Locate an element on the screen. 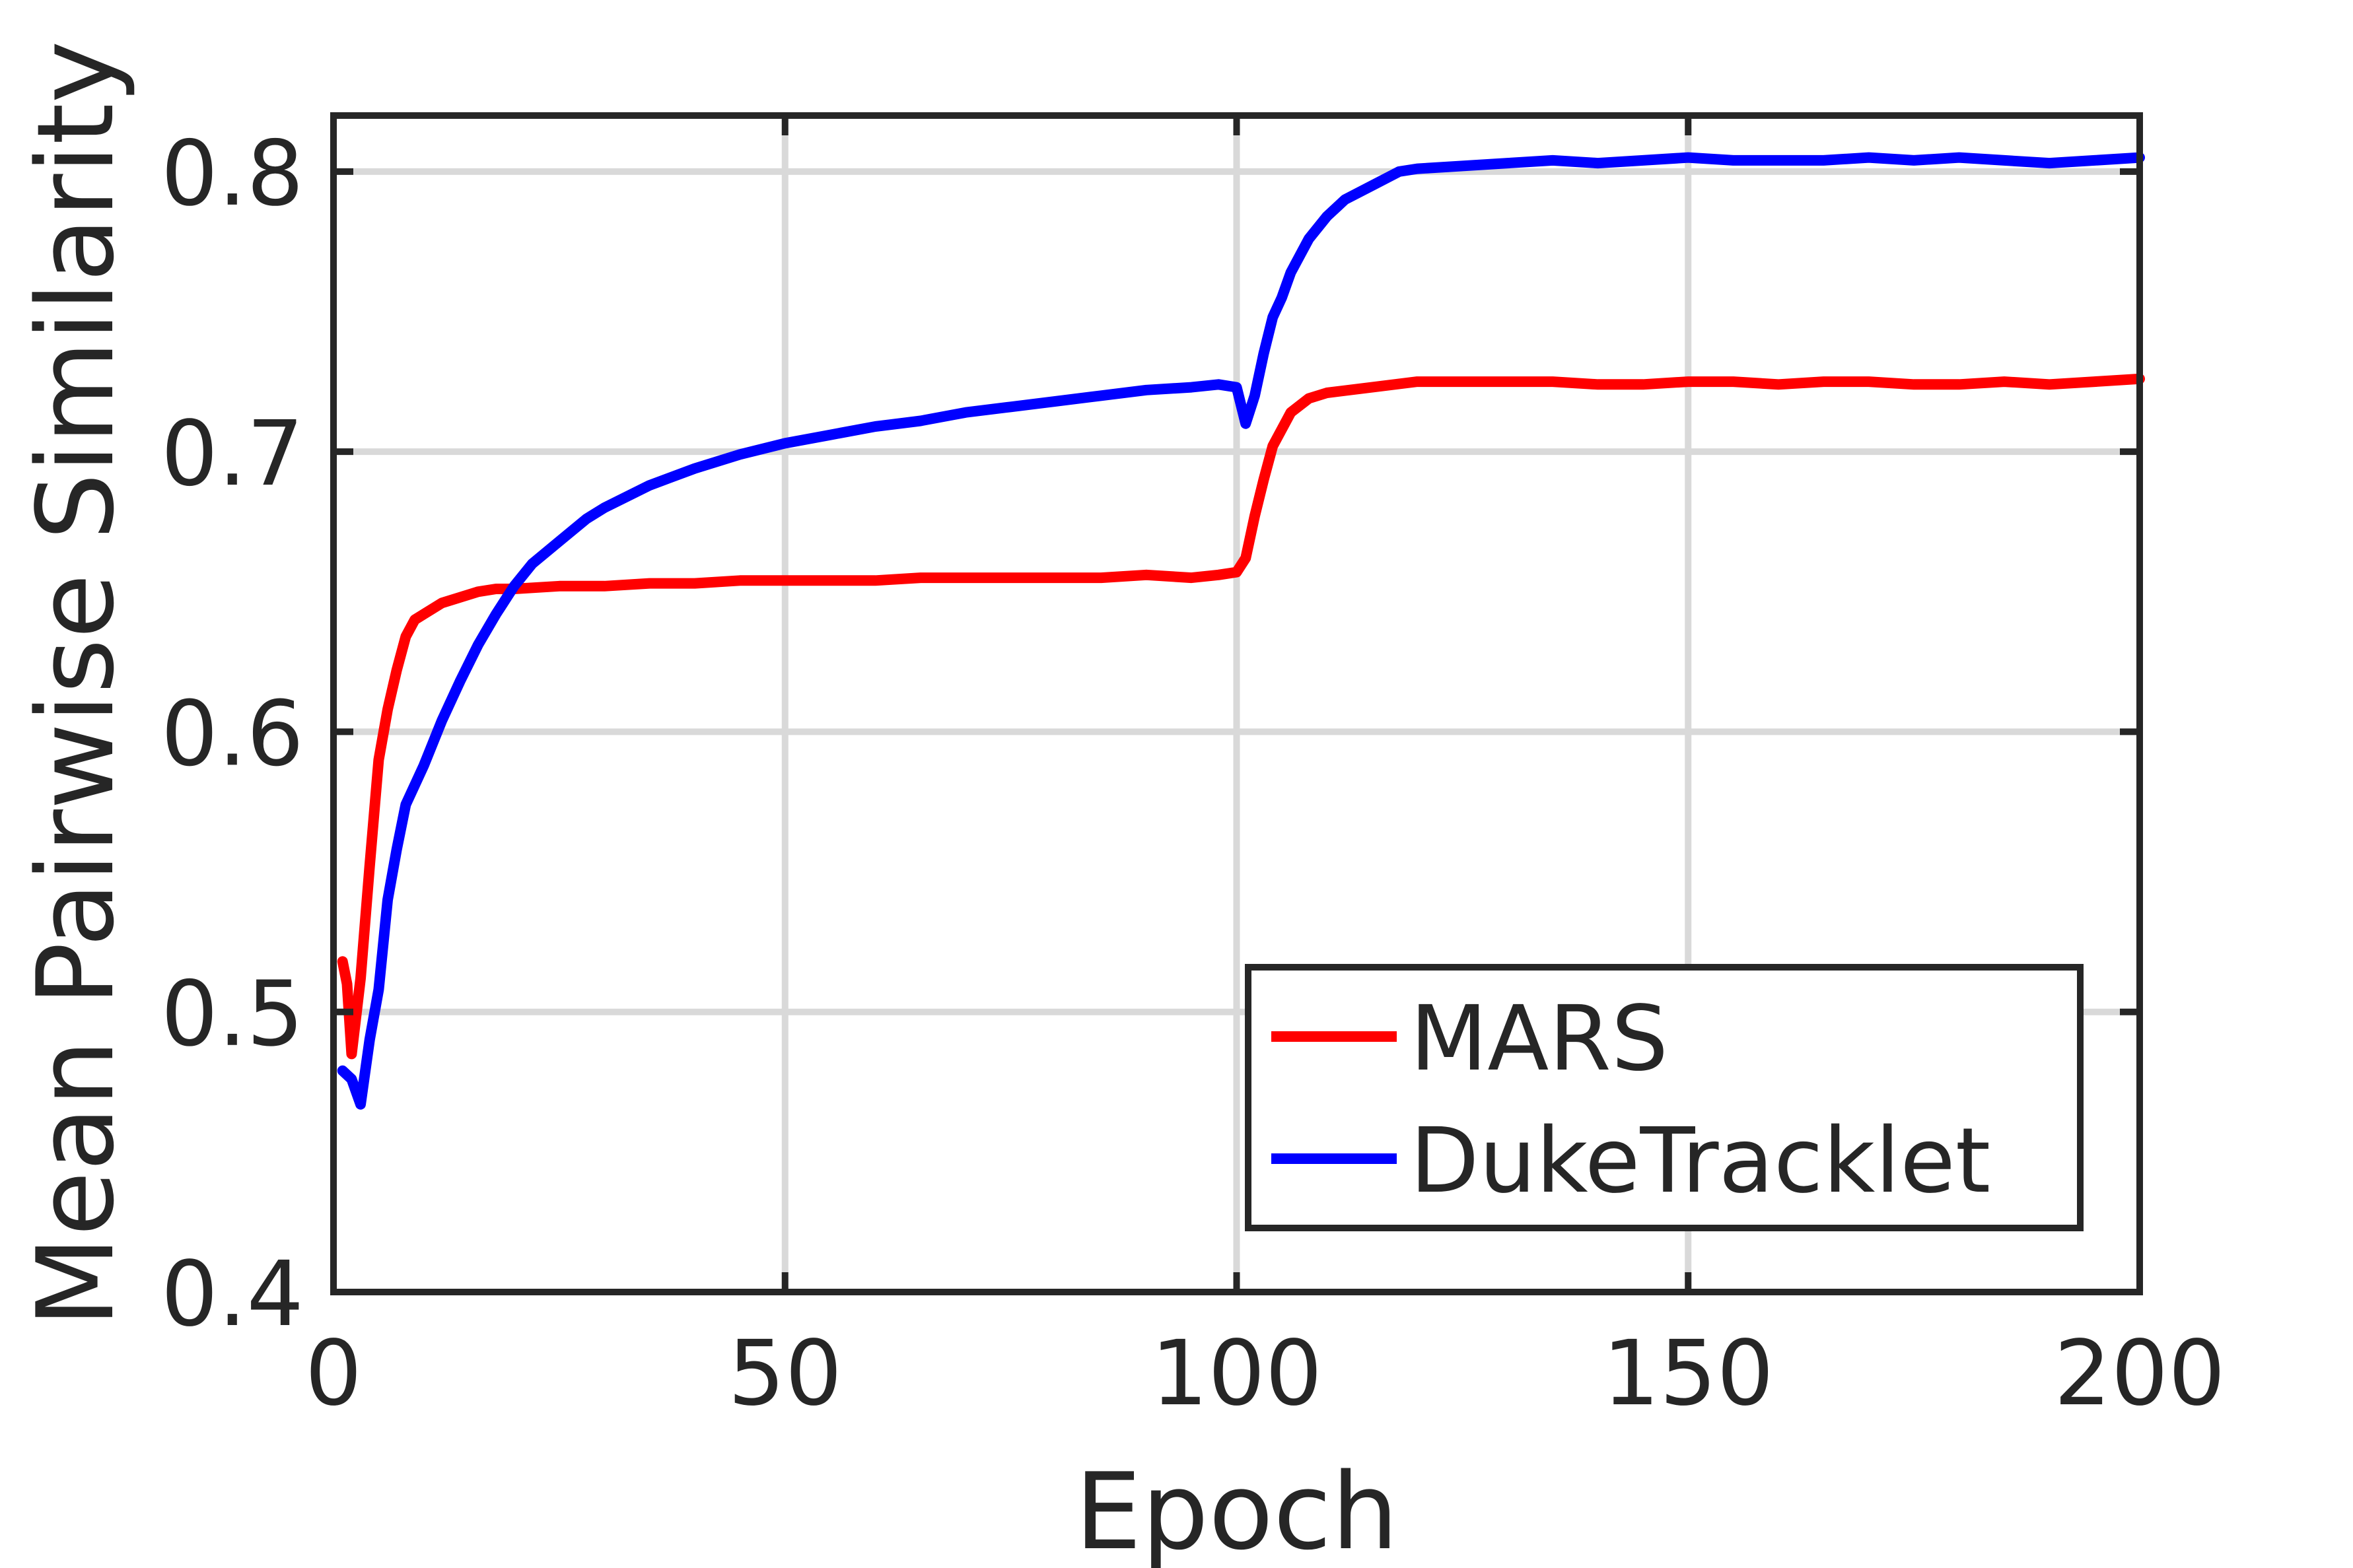 The height and width of the screenshot is (1568, 2353). legend: MARS DukeTracklet is located at coordinates (1664, 1097).